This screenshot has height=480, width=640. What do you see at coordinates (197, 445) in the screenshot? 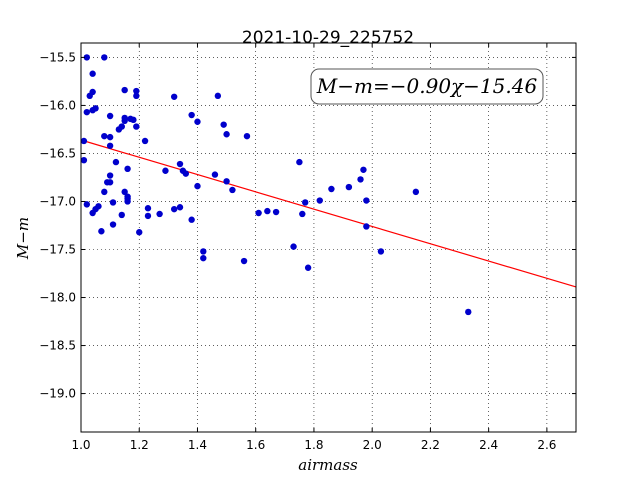
I see `x-tick-label: 1.4` at bounding box center [197, 445].